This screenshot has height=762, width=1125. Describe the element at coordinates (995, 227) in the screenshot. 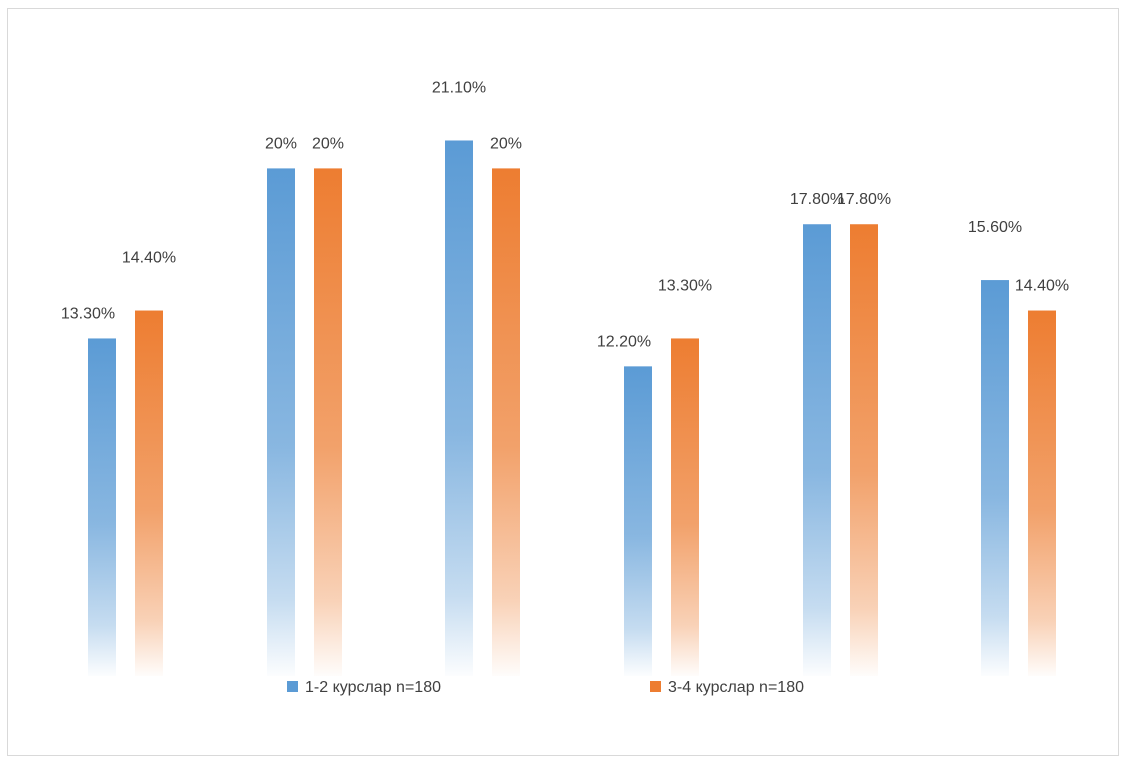

I see `data-label-series-1-group-6: 15.60%` at that location.